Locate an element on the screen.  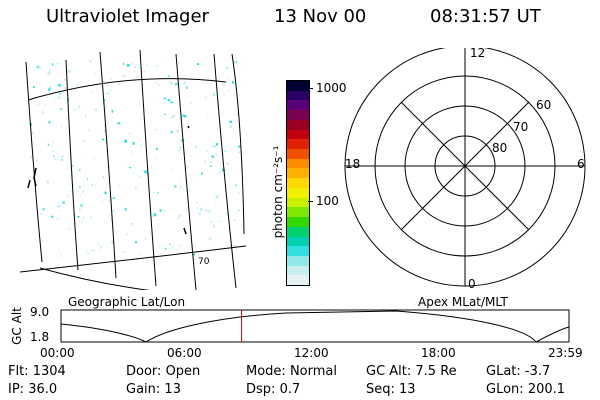
status-flt: Flt: 1304 is located at coordinates (37, 371).